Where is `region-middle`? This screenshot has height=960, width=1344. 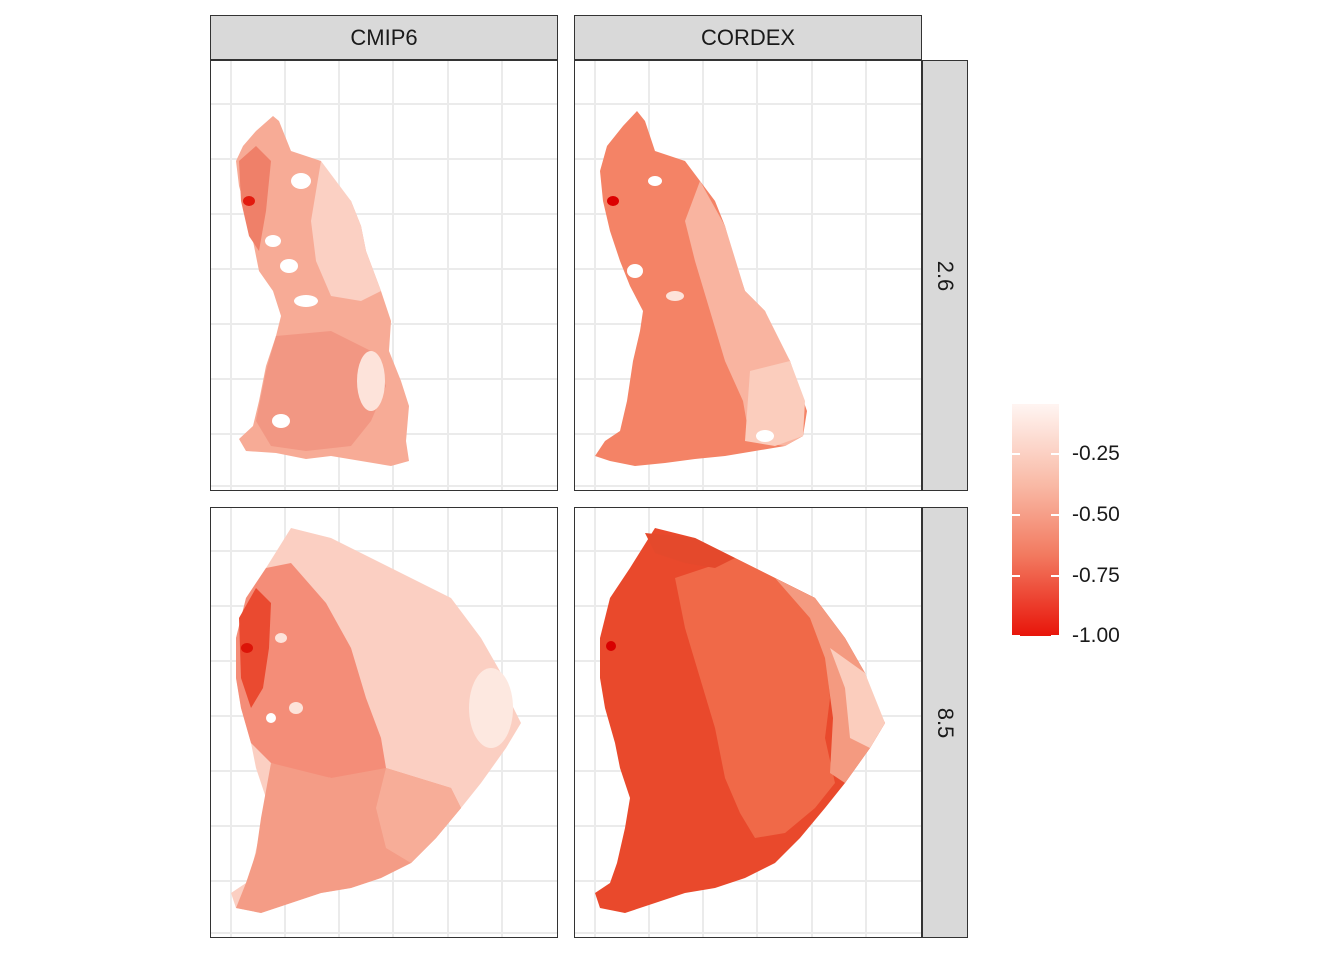
region-middle is located at coordinates (755, 698).